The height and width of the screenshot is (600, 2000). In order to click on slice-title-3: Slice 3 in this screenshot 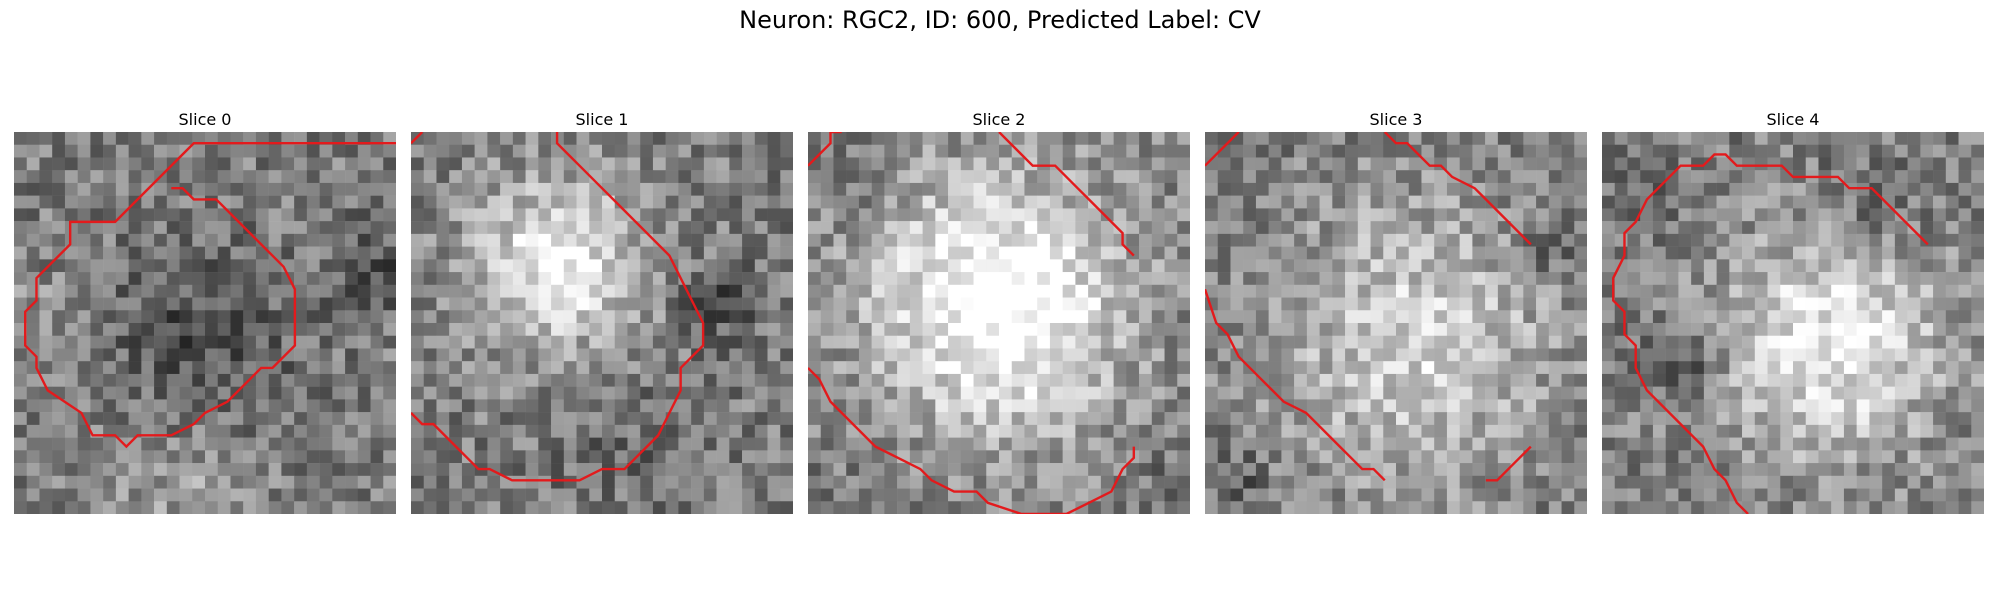, I will do `click(1396, 119)`.